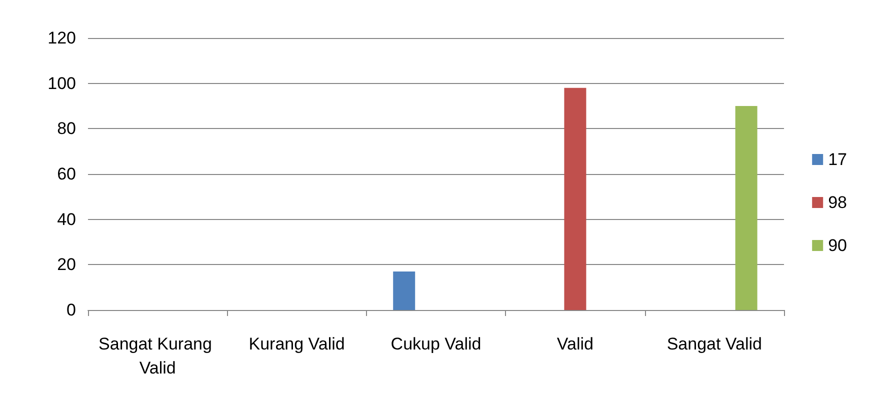 This screenshot has height=405, width=870. What do you see at coordinates (838, 202) in the screenshot?
I see `legend-label: 98` at bounding box center [838, 202].